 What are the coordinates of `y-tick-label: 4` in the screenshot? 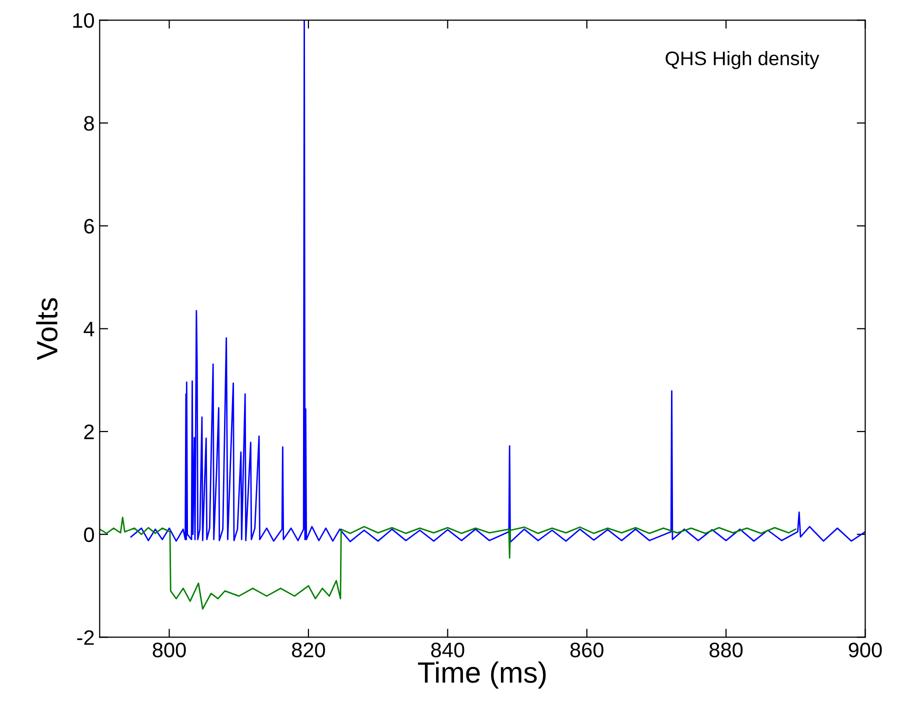 It's located at (89, 329).